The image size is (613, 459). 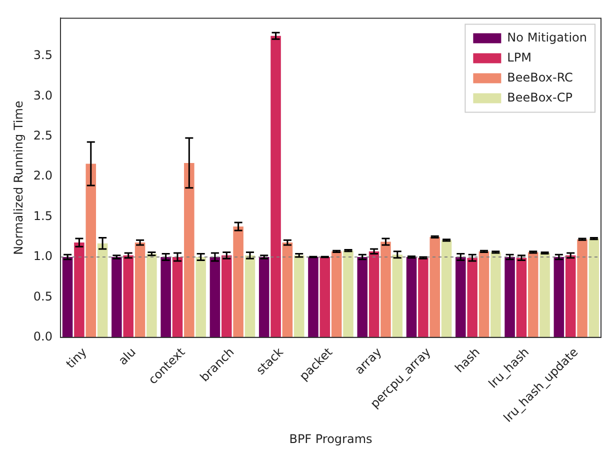 What do you see at coordinates (42, 135) in the screenshot?
I see `y-tick-label: 2.5` at bounding box center [42, 135].